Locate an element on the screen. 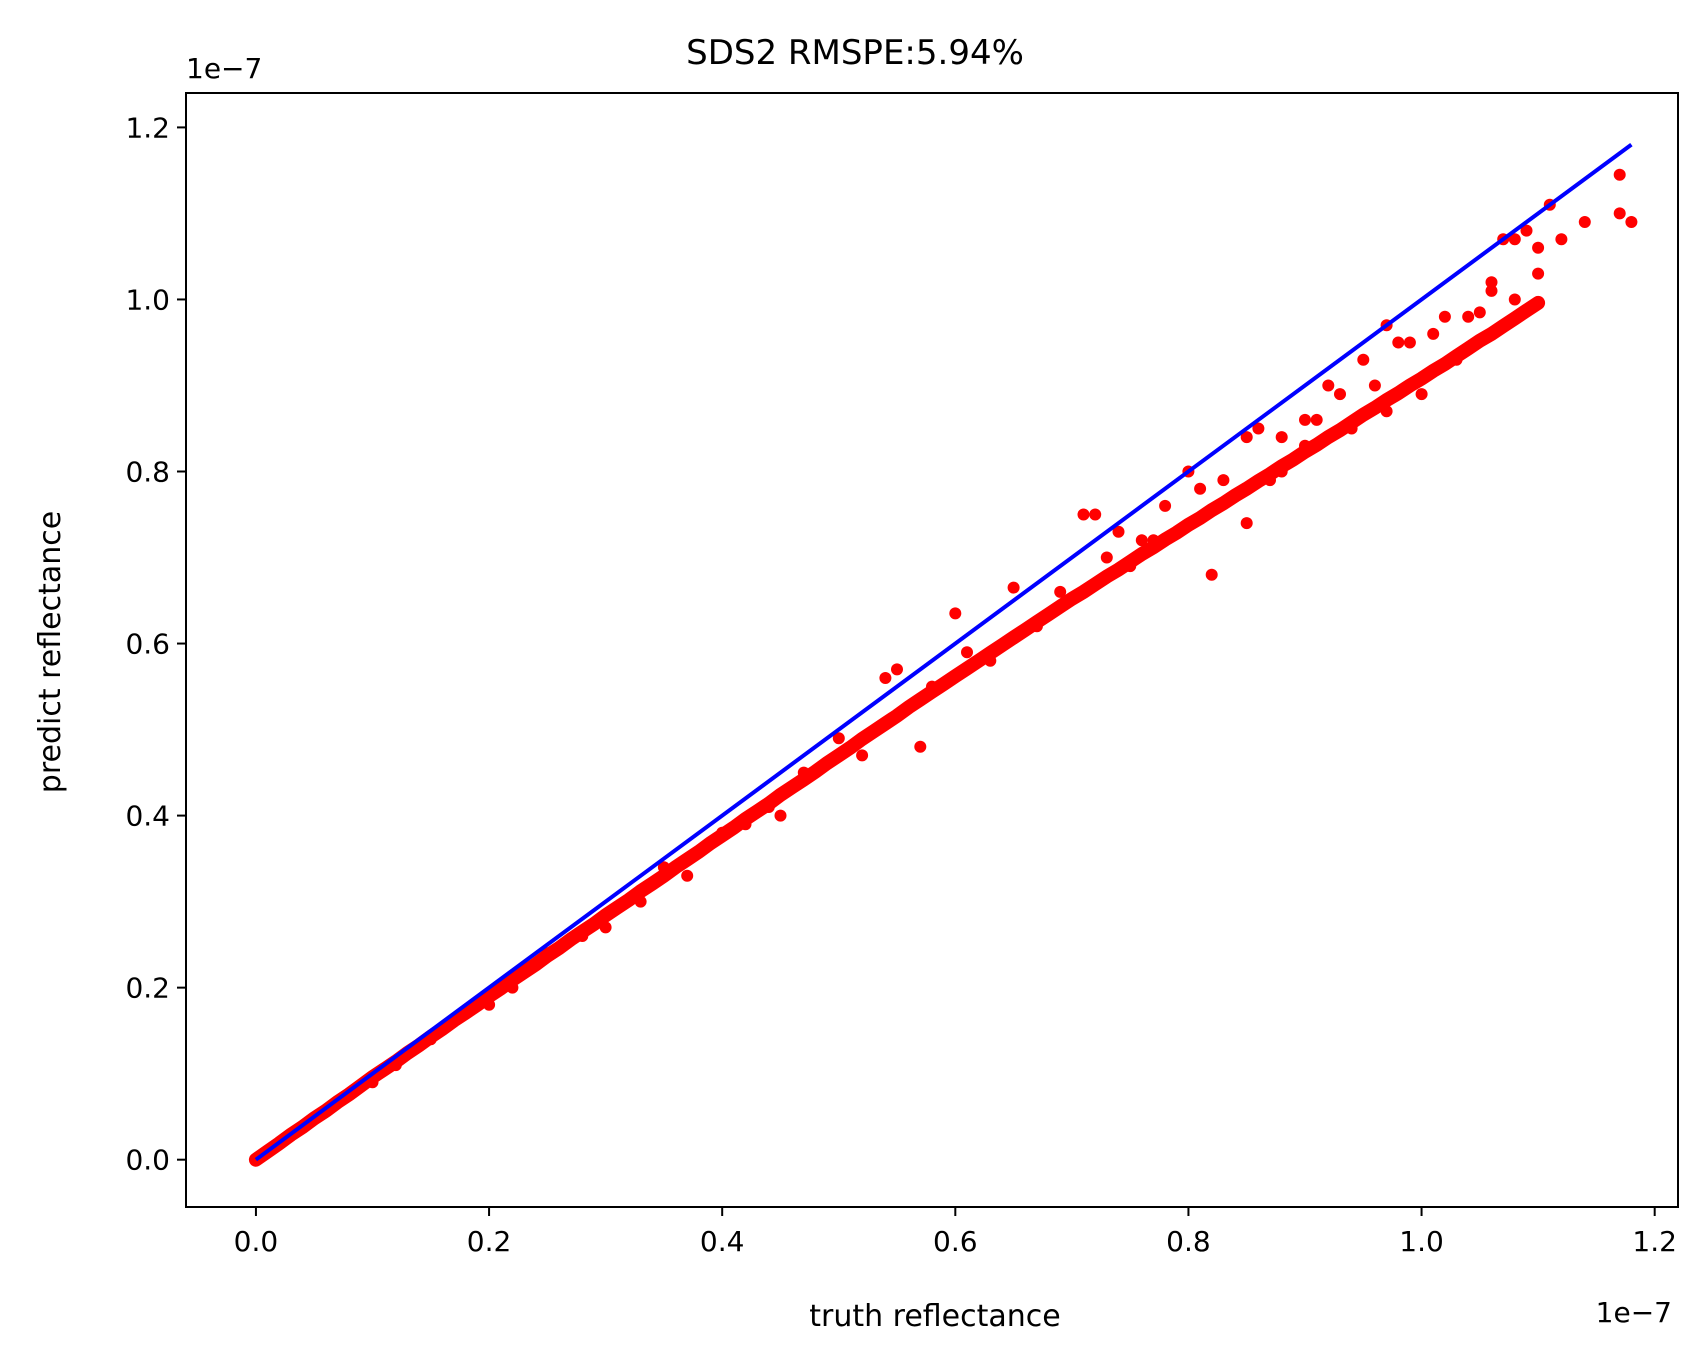 This screenshot has width=1702, height=1366. y-tick-label: 1.0 is located at coordinates (147, 299).